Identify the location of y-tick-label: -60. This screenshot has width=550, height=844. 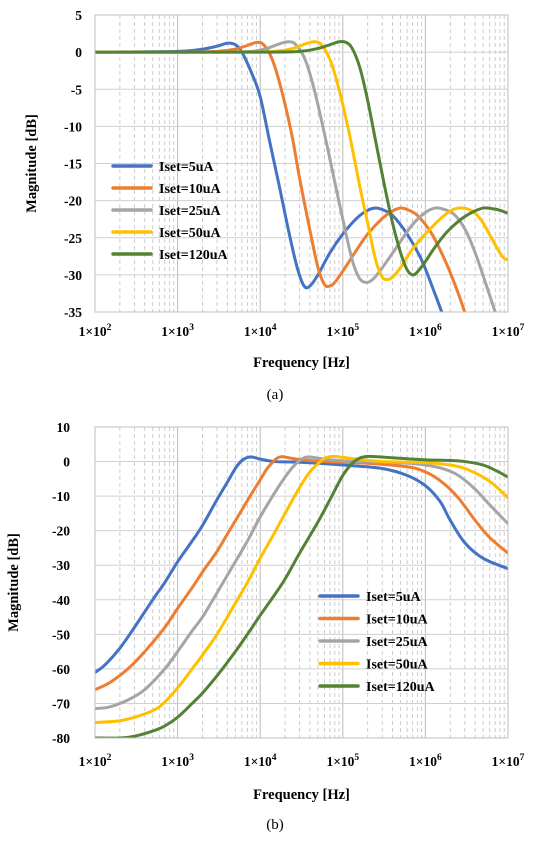
(61, 669).